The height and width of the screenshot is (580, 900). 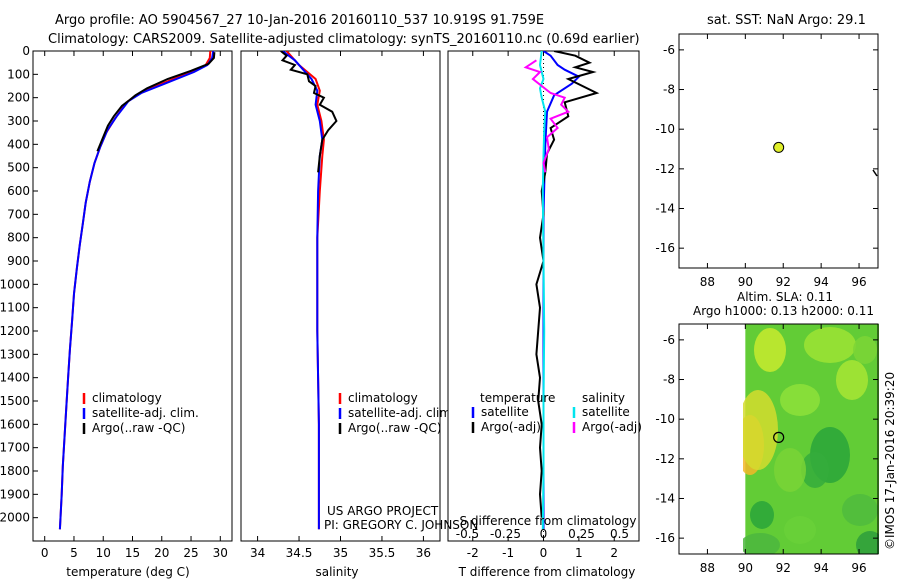 I want to click on y-tick-label: 500, so click(x=18, y=168).